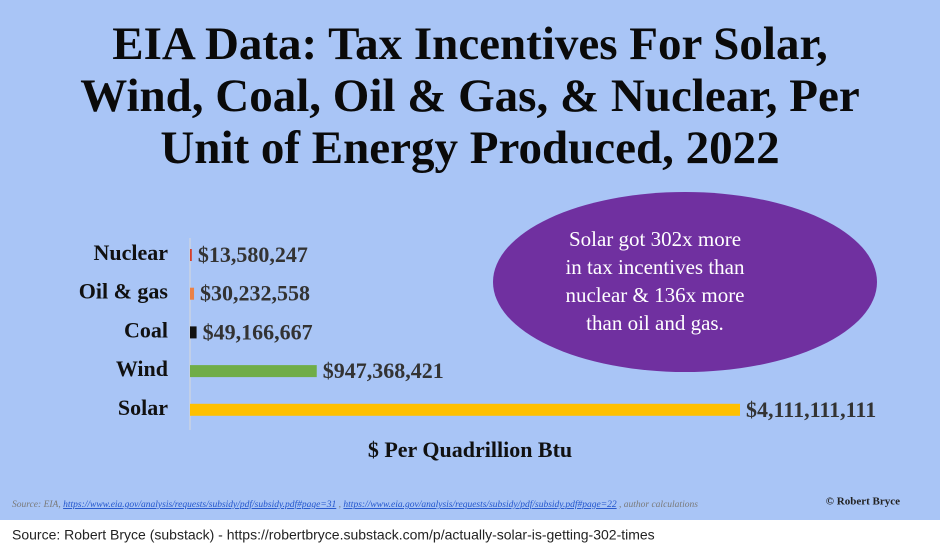 Image resolution: width=940 pixels, height=550 pixels. What do you see at coordinates (143, 407) in the screenshot?
I see `y-tick-label: Solar` at bounding box center [143, 407].